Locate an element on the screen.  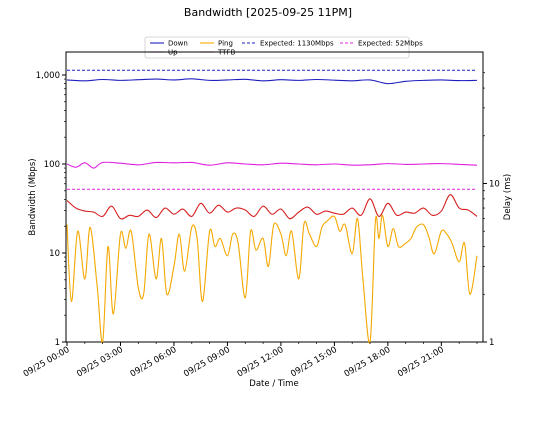
y-left-tick-label: 1 is located at coordinates (57, 343).